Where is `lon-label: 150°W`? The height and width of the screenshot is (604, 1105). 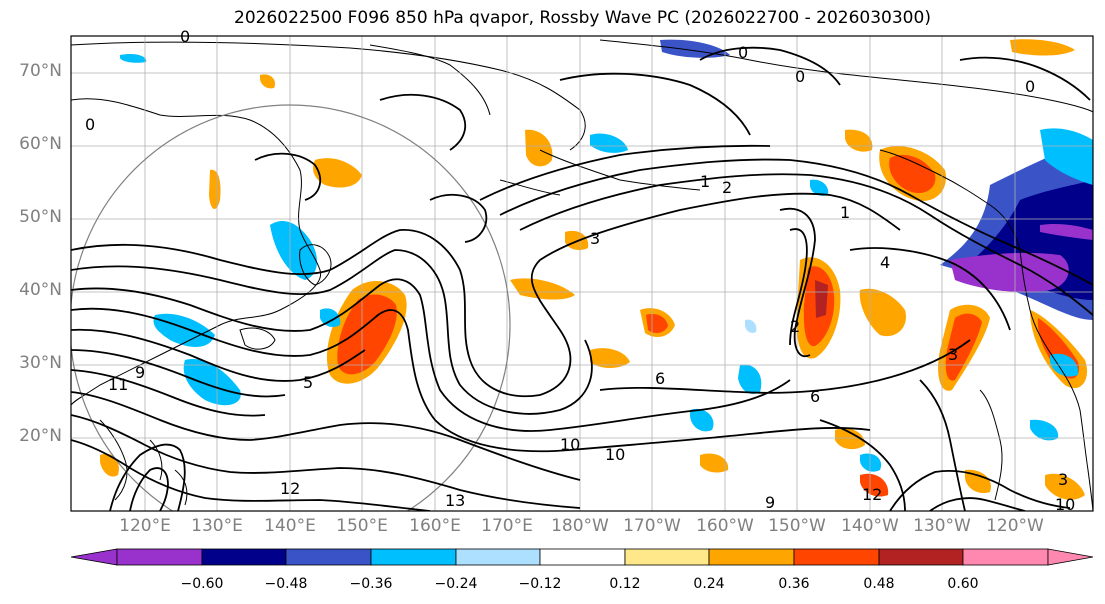
lon-label: 150°W is located at coordinates (797, 526).